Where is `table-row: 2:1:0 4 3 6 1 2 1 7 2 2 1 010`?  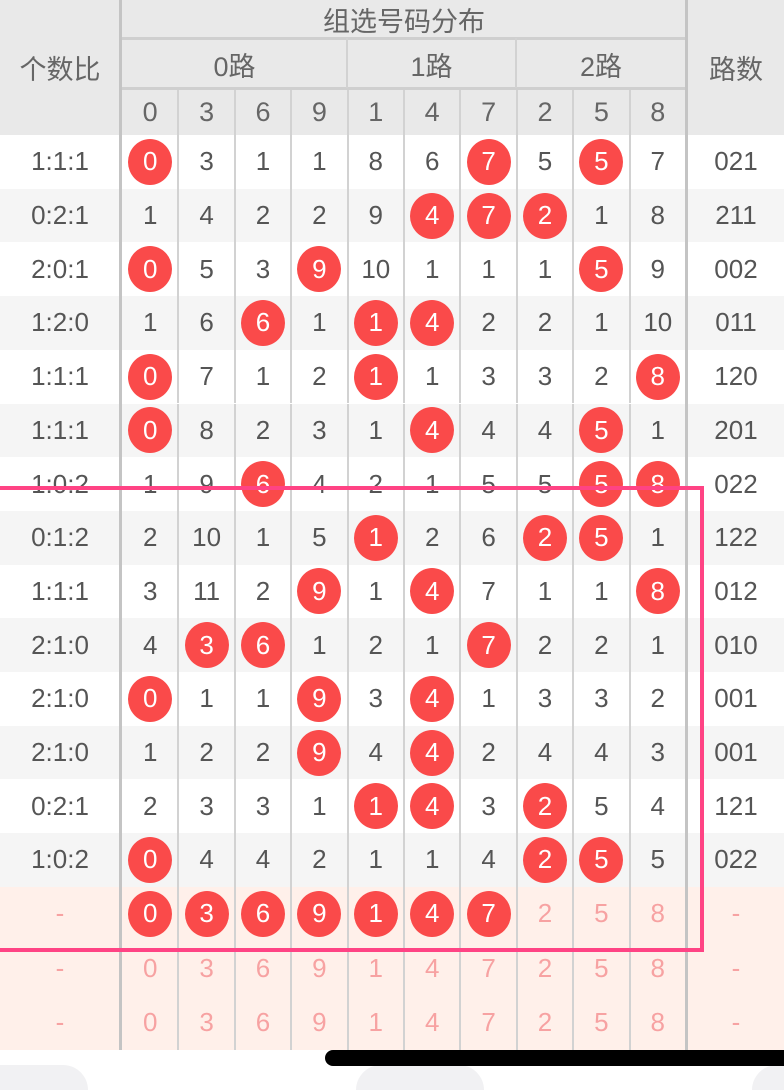 table-row: 2:1:0 4 3 6 1 2 1 7 2 2 1 010 is located at coordinates (392, 645).